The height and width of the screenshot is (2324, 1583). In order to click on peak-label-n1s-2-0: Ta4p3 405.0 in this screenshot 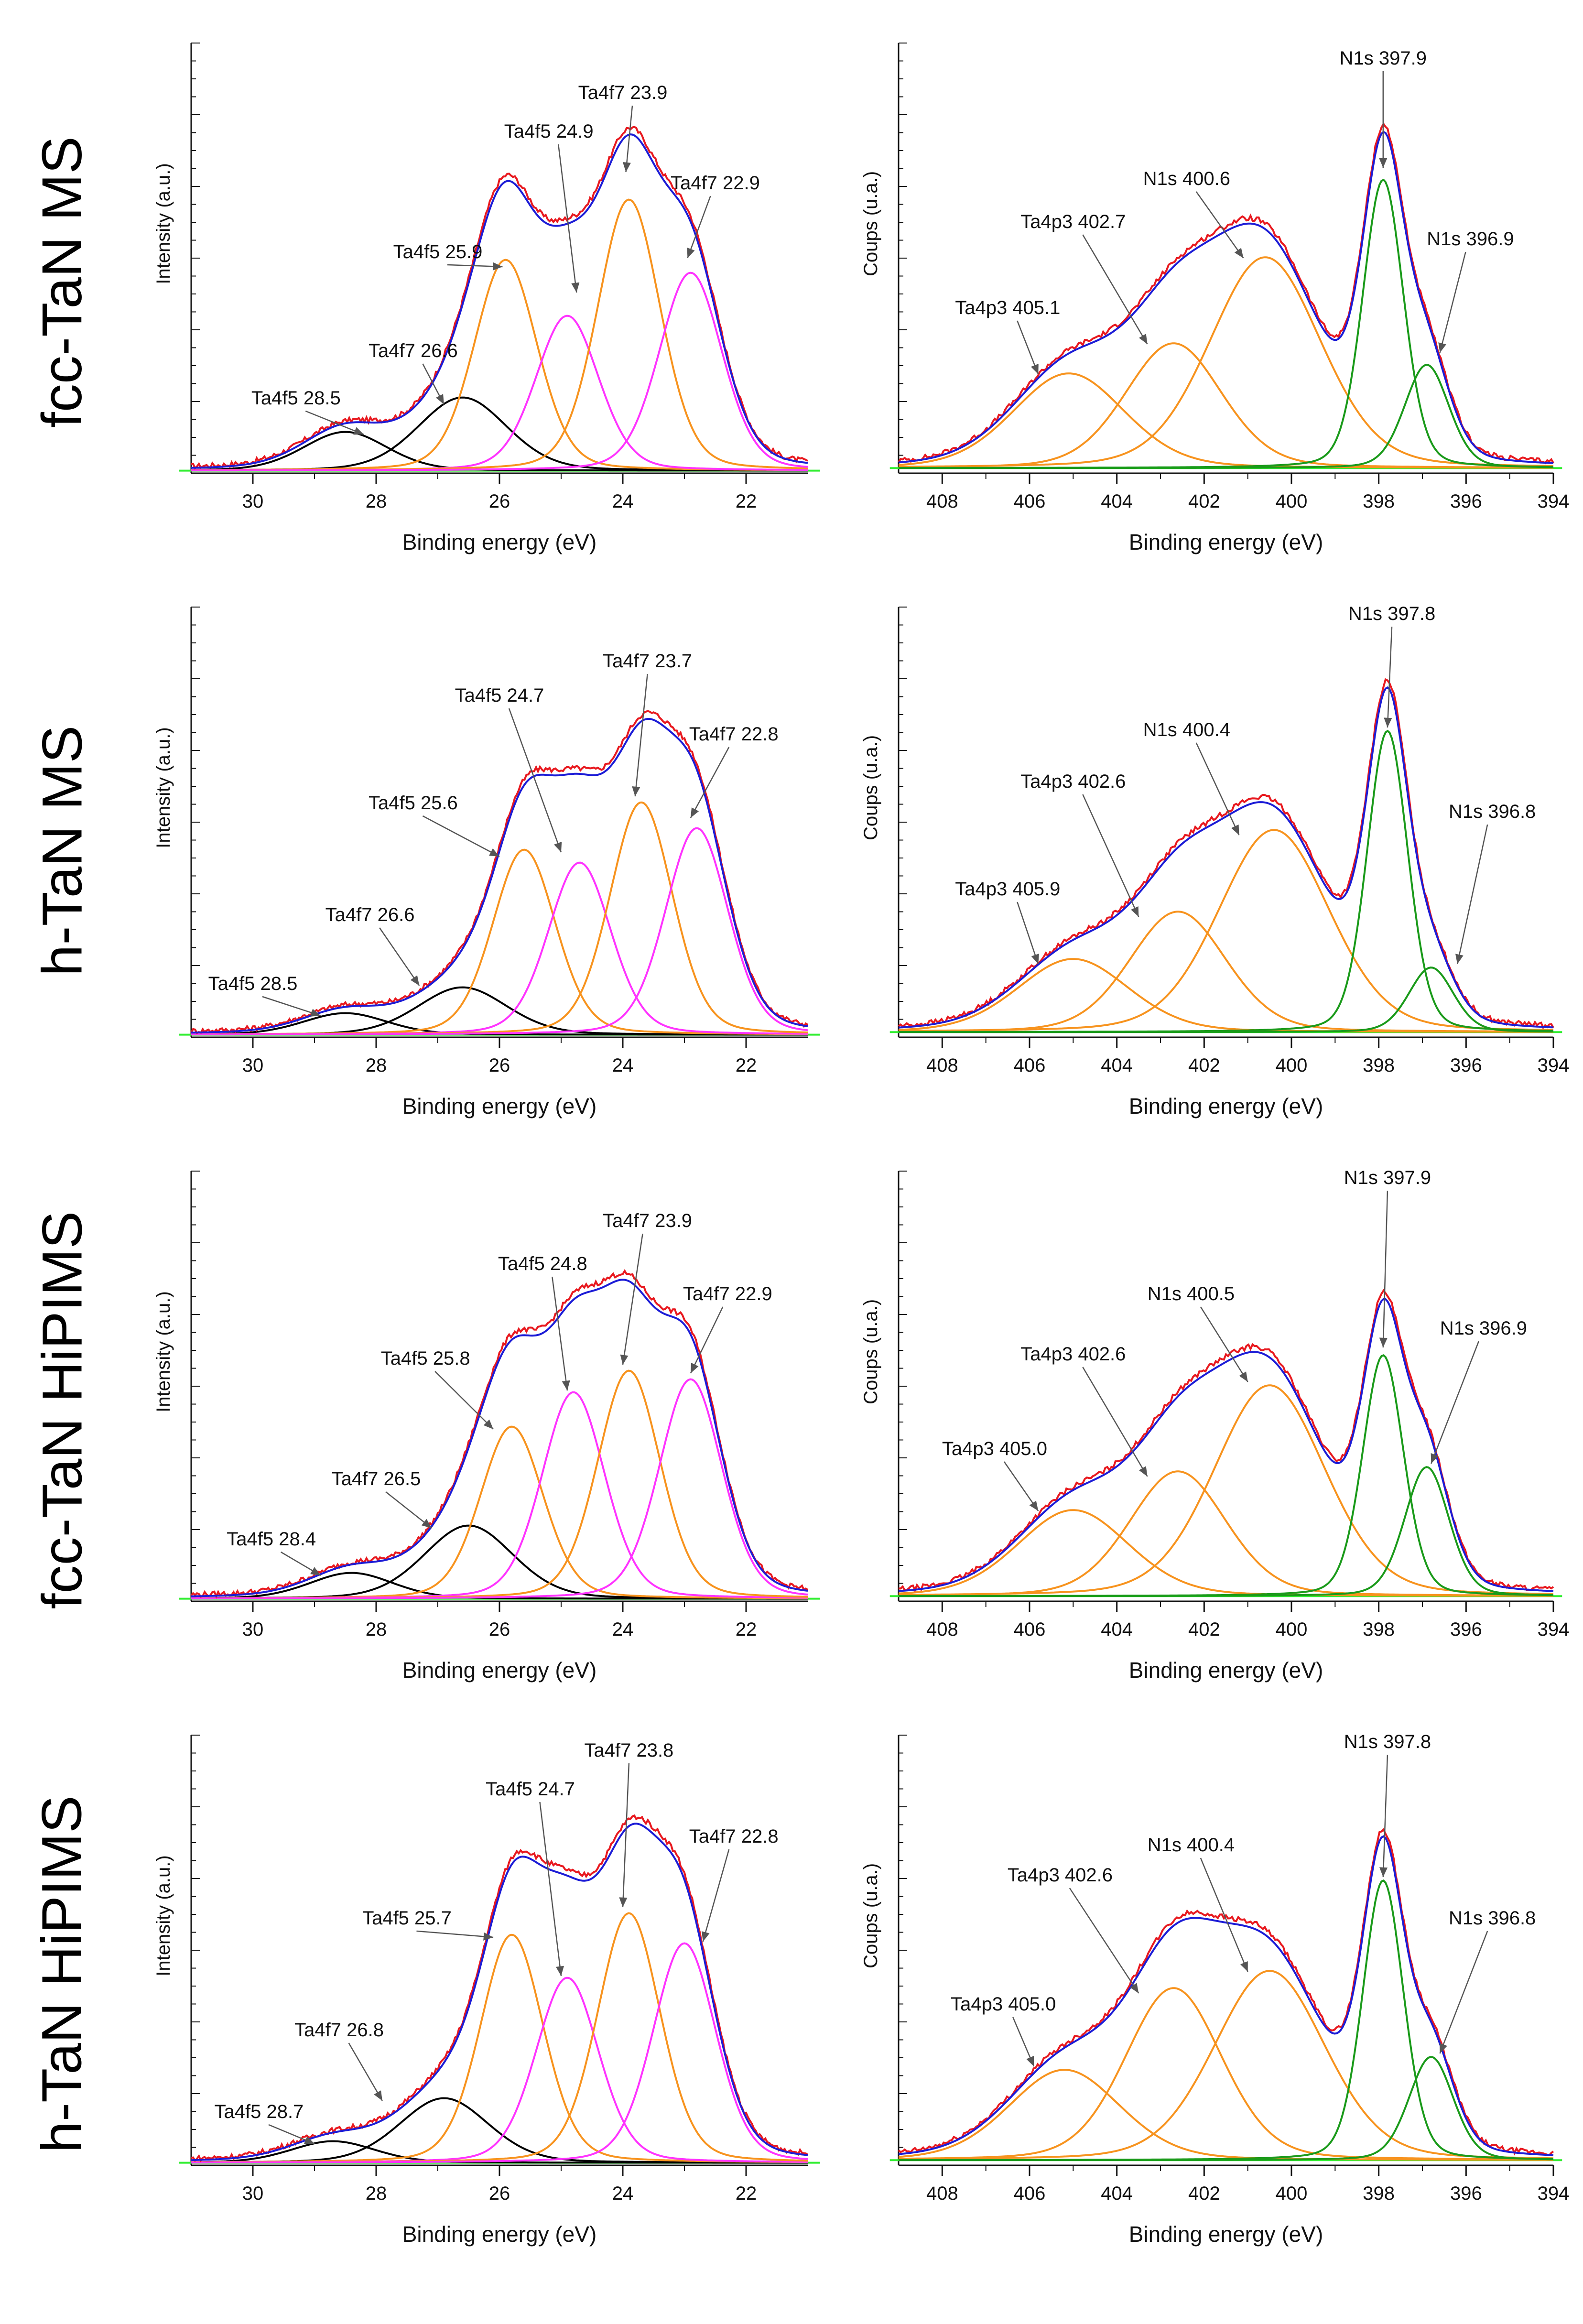, I will do `click(994, 1448)`.